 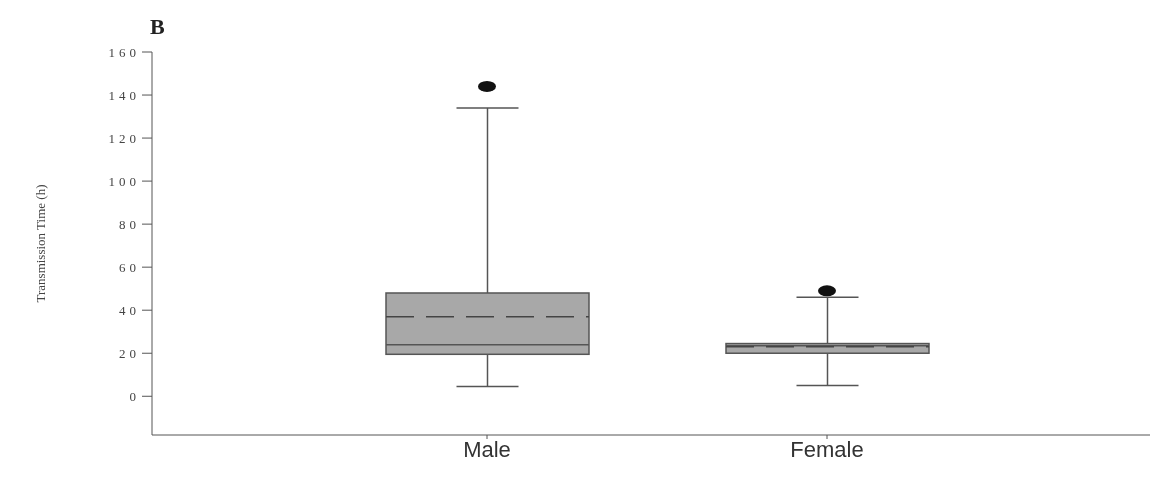 What do you see at coordinates (157, 27) in the screenshot?
I see `chart-title: B` at bounding box center [157, 27].